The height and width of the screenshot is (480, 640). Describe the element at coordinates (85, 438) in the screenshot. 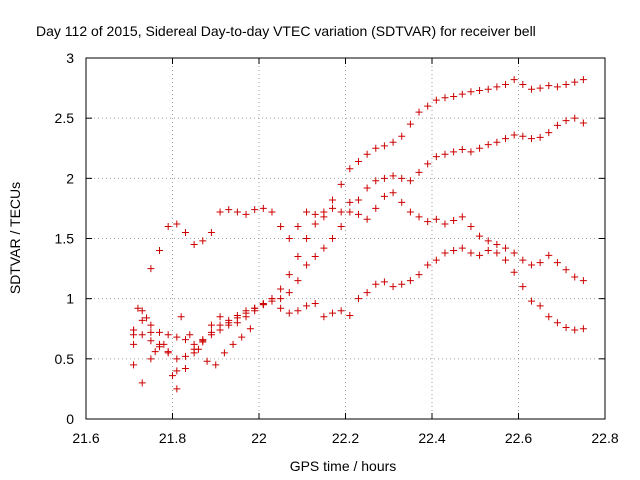

I see `x-tick-label: 21.6` at that location.